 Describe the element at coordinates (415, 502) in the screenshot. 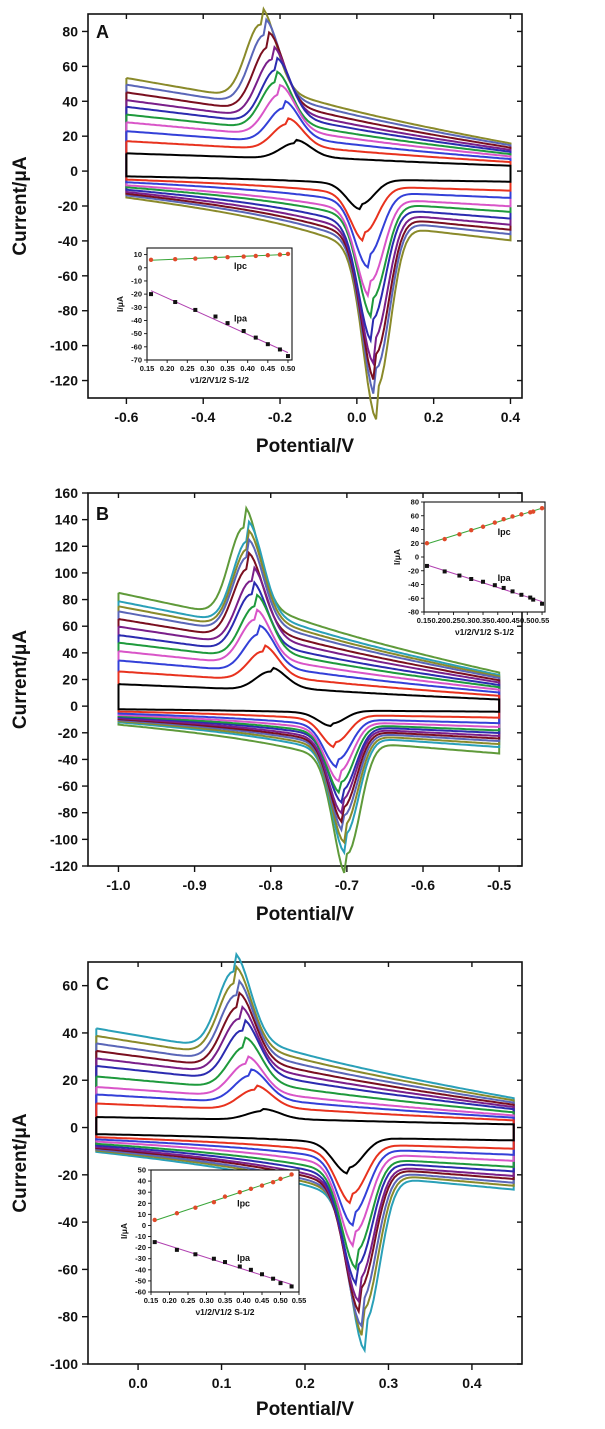

I see `inset-y-tick-label: 80` at that location.